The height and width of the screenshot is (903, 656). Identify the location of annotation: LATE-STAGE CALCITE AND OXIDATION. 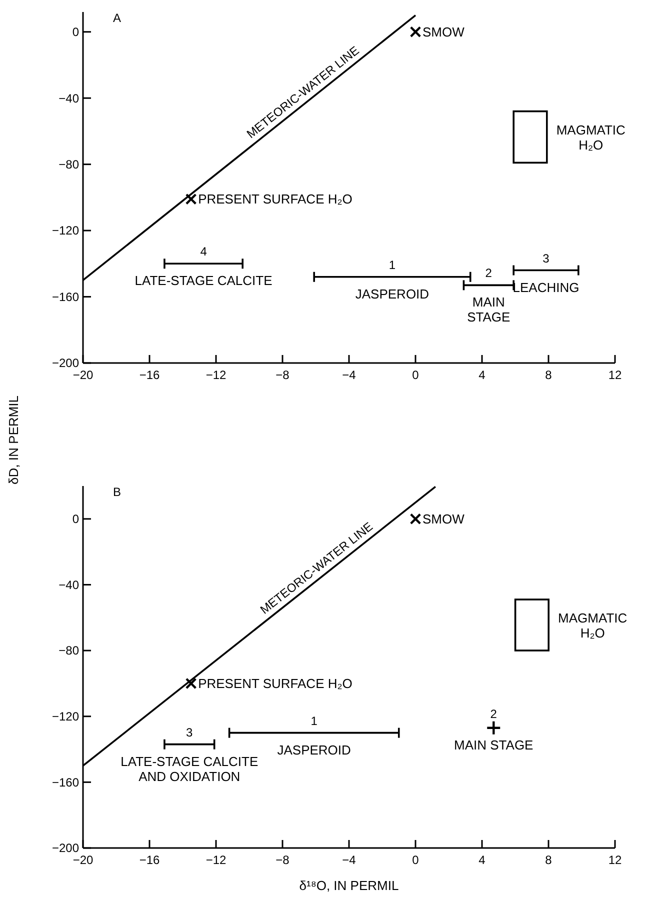
(189, 769).